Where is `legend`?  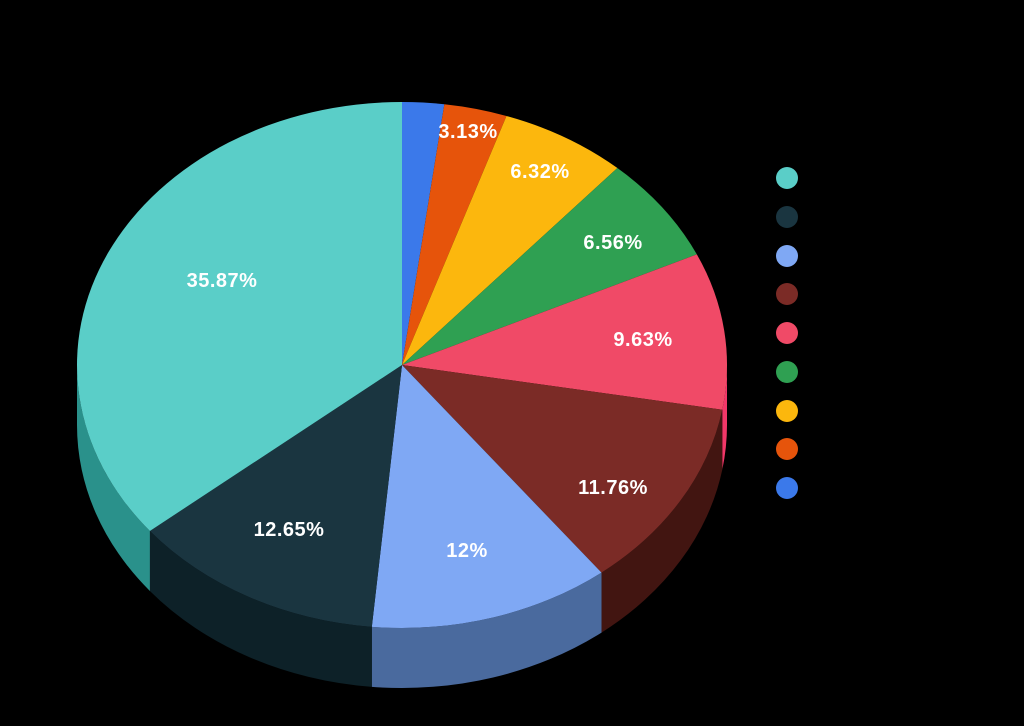 legend is located at coordinates (787, 333).